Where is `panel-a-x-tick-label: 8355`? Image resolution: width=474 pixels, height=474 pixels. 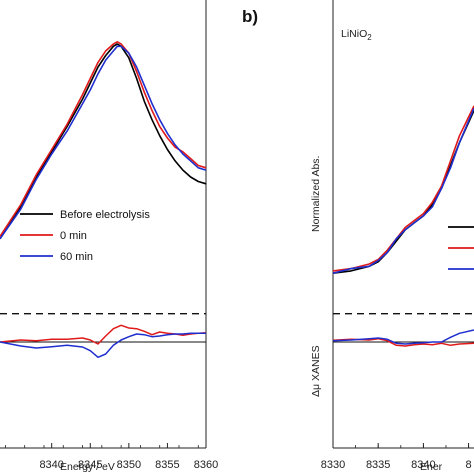
panel-a-x-tick-label: 8355 is located at coordinates (167, 465).